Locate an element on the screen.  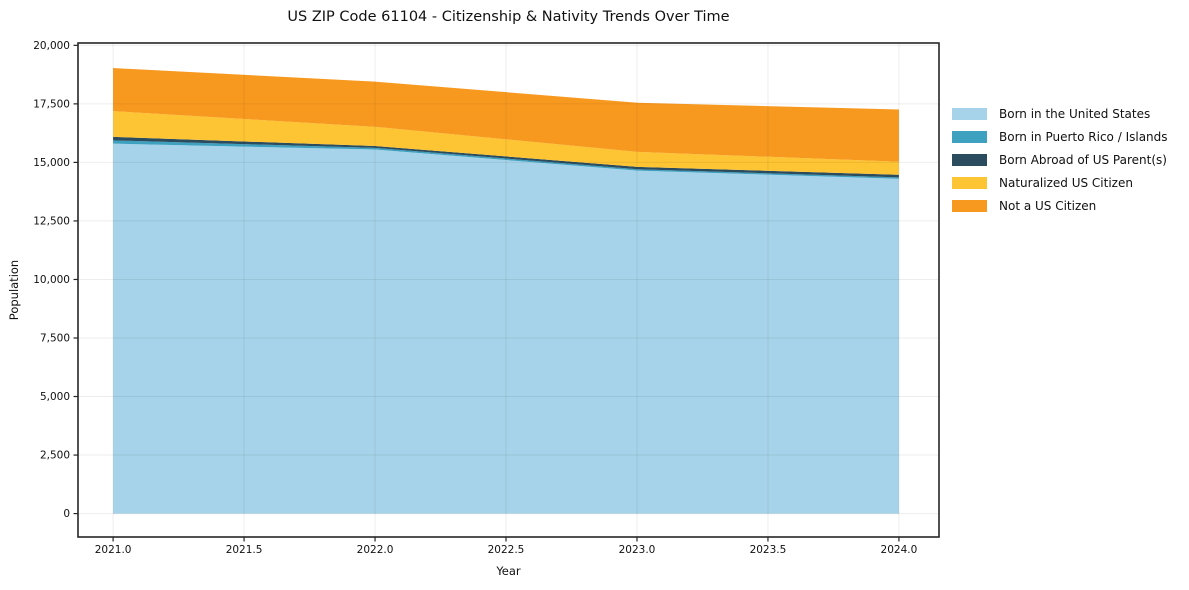
legend-item-born-in-the-united-states: Born in the United States is located at coordinates (1060, 114).